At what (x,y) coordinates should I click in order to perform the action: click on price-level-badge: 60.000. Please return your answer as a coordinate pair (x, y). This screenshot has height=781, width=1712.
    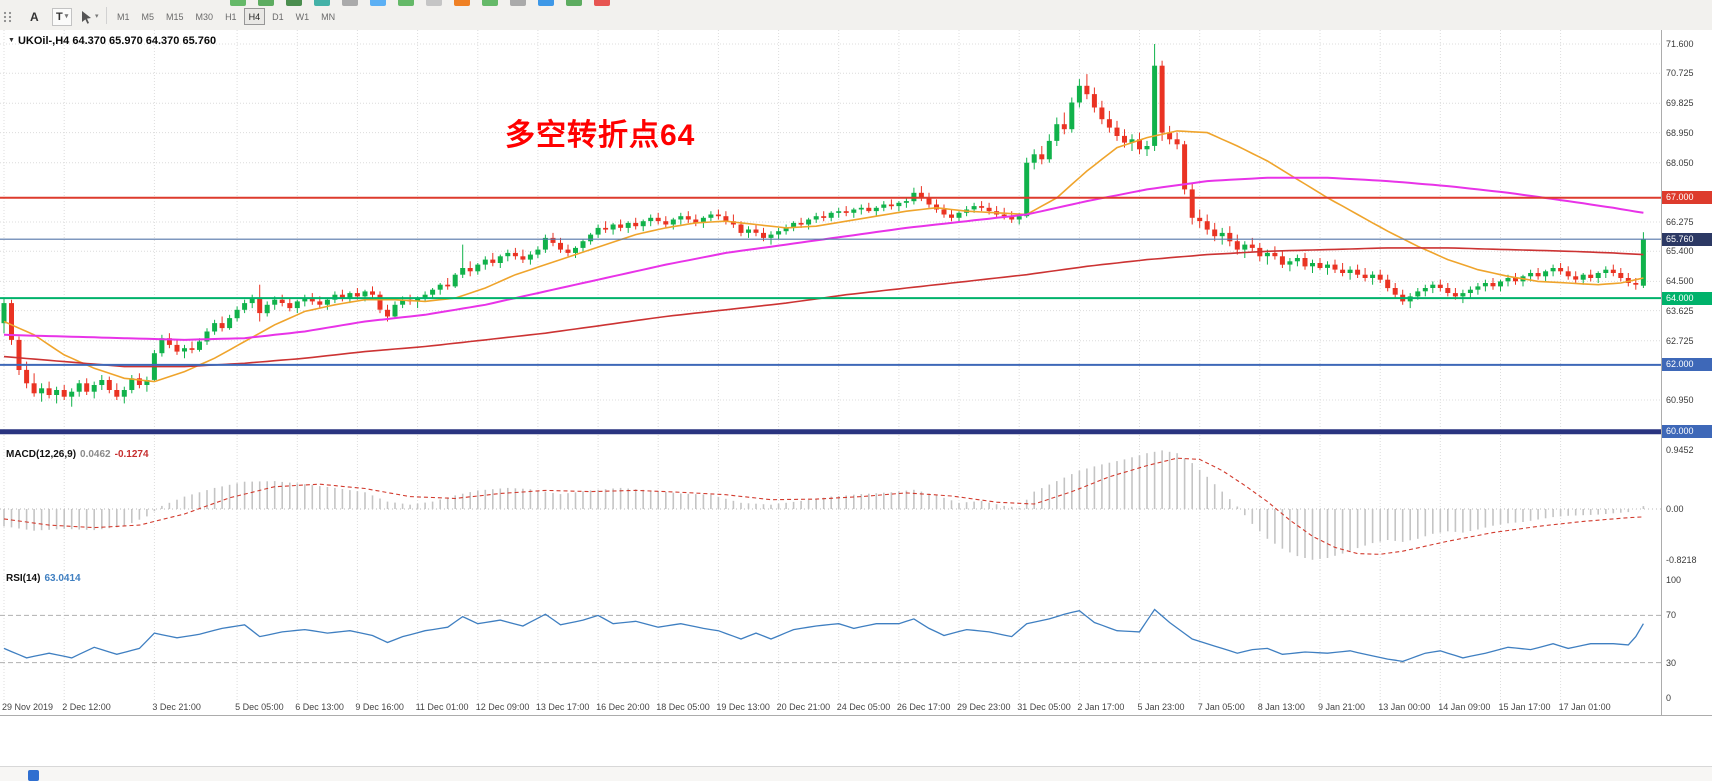
    Looking at the image, I should click on (1687, 432).